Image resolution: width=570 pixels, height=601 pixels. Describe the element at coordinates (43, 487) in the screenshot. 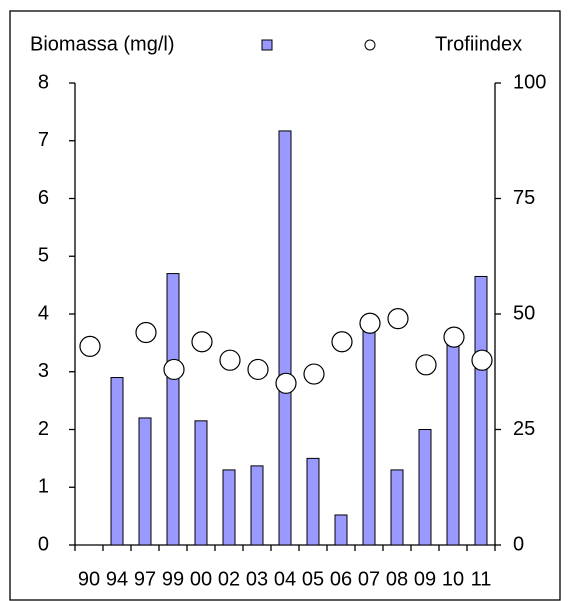

I see `y-tick-label: 1` at that location.